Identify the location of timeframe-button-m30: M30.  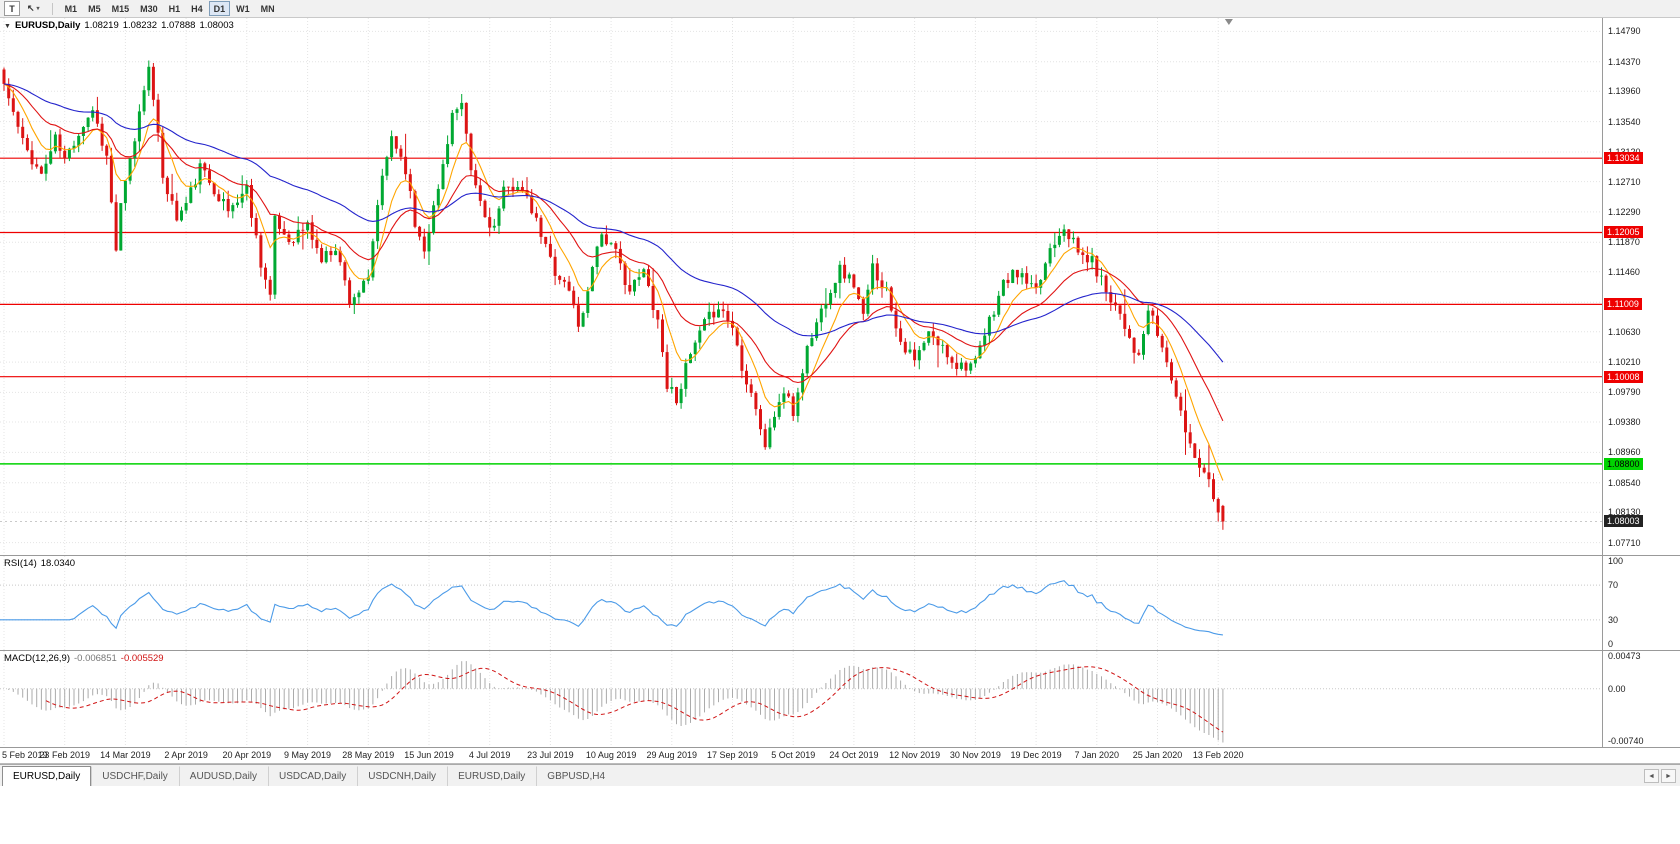
(149, 8).